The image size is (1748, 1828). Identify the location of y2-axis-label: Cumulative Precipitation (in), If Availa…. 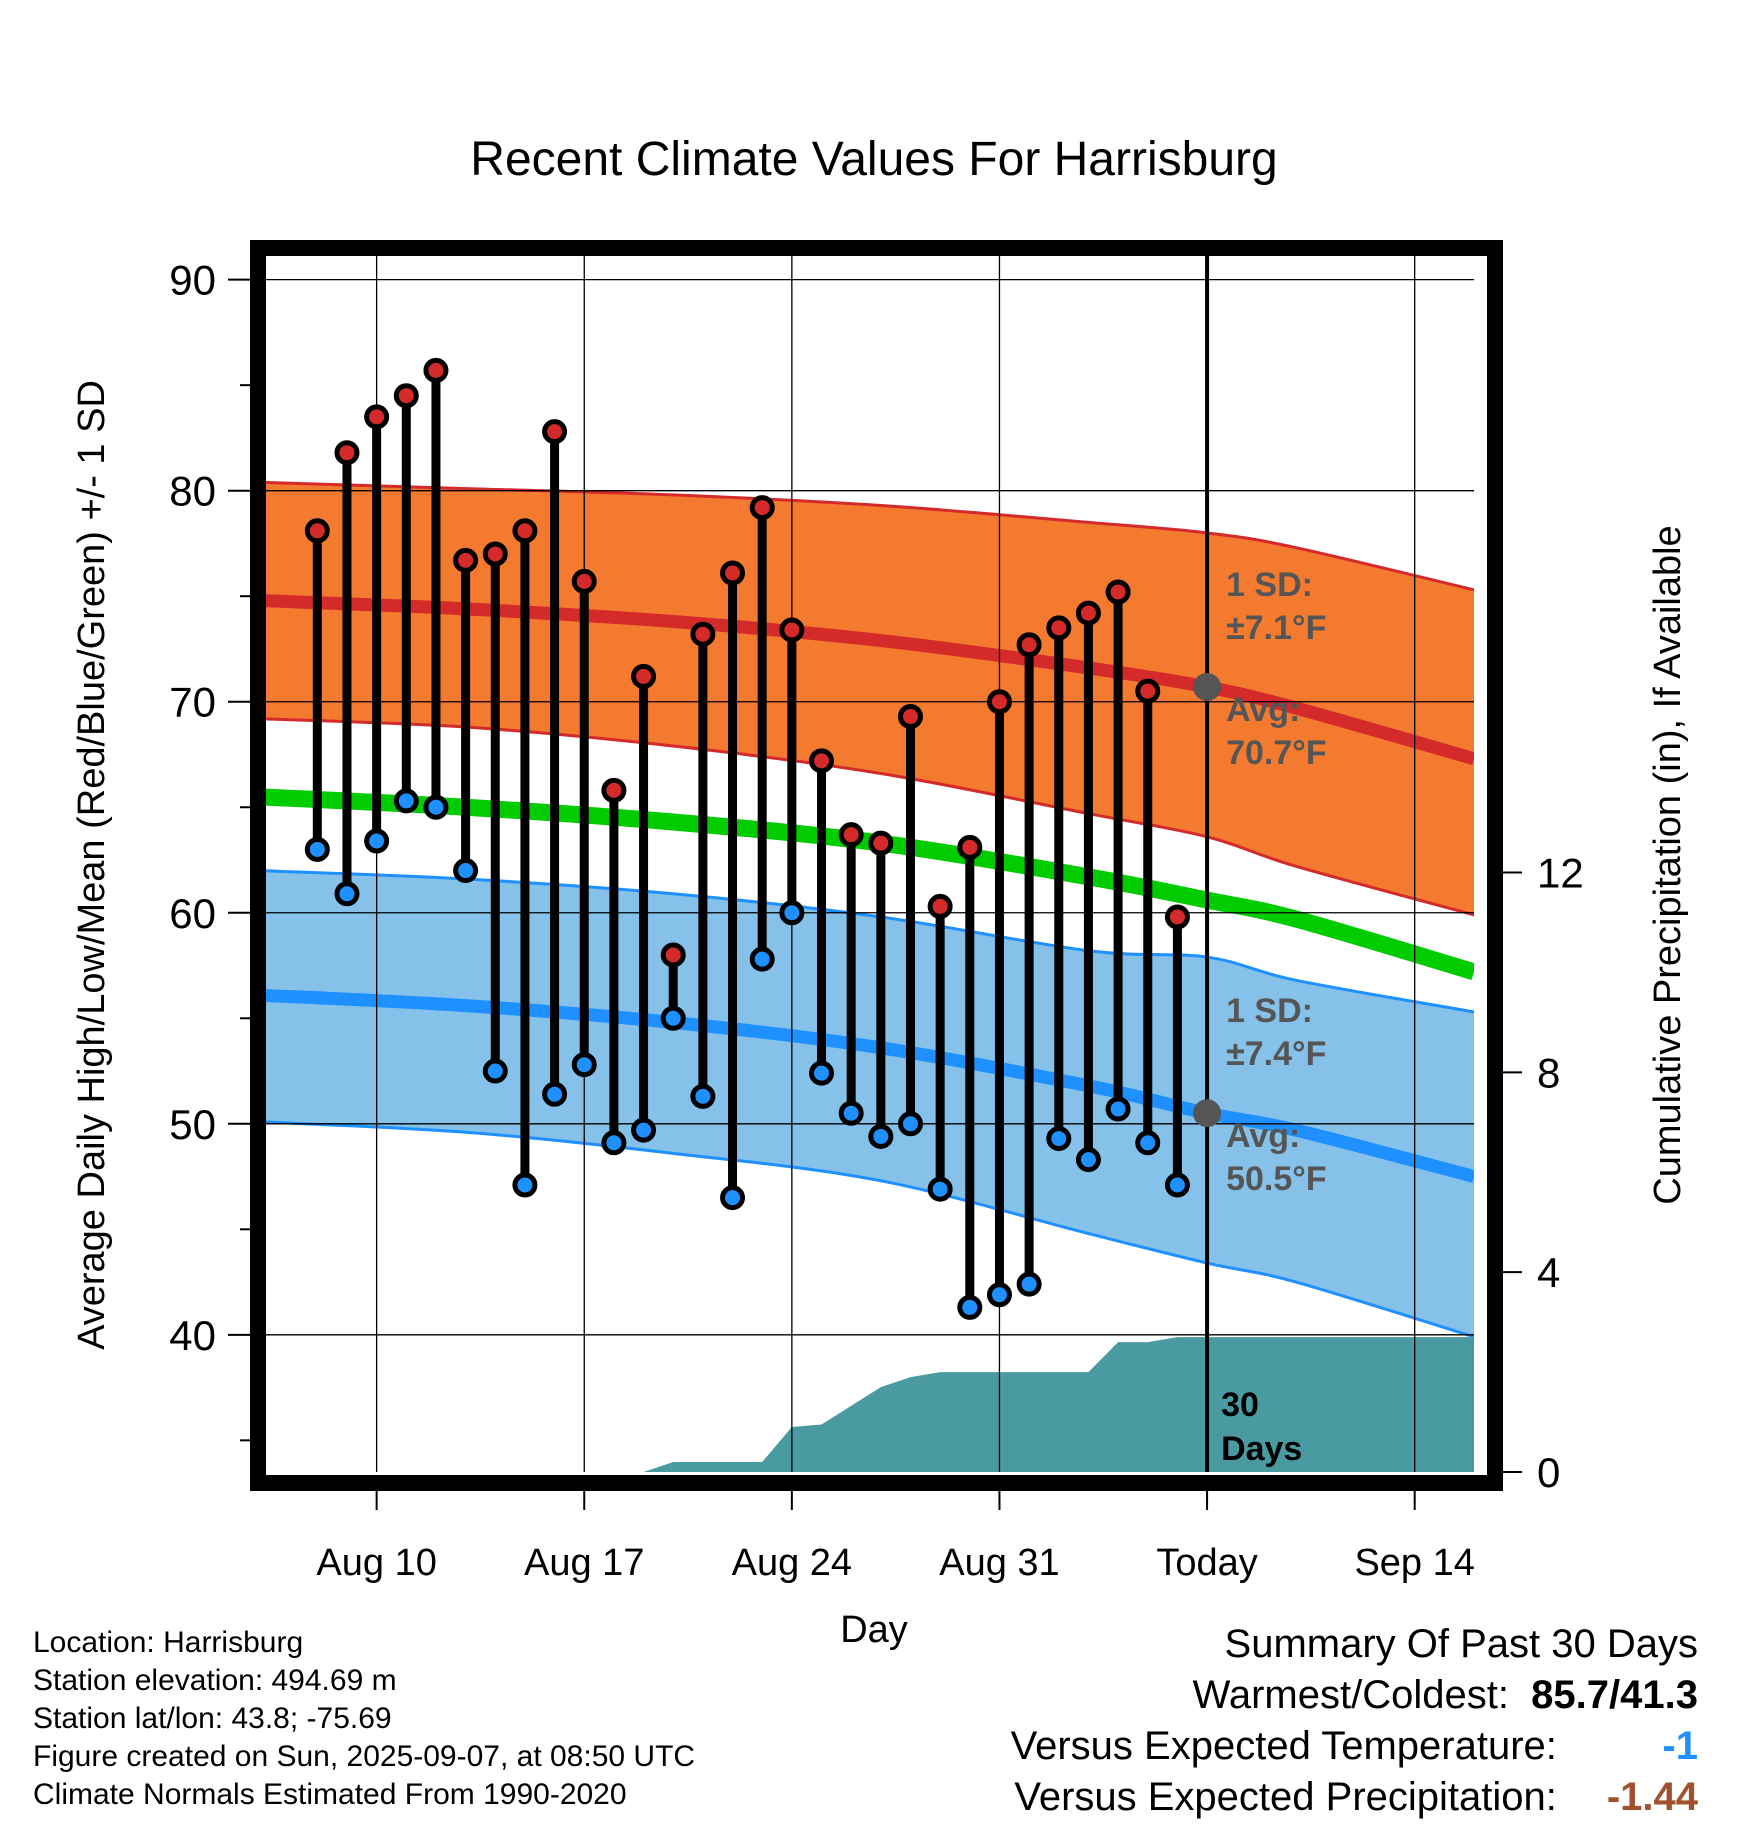
(1668, 864).